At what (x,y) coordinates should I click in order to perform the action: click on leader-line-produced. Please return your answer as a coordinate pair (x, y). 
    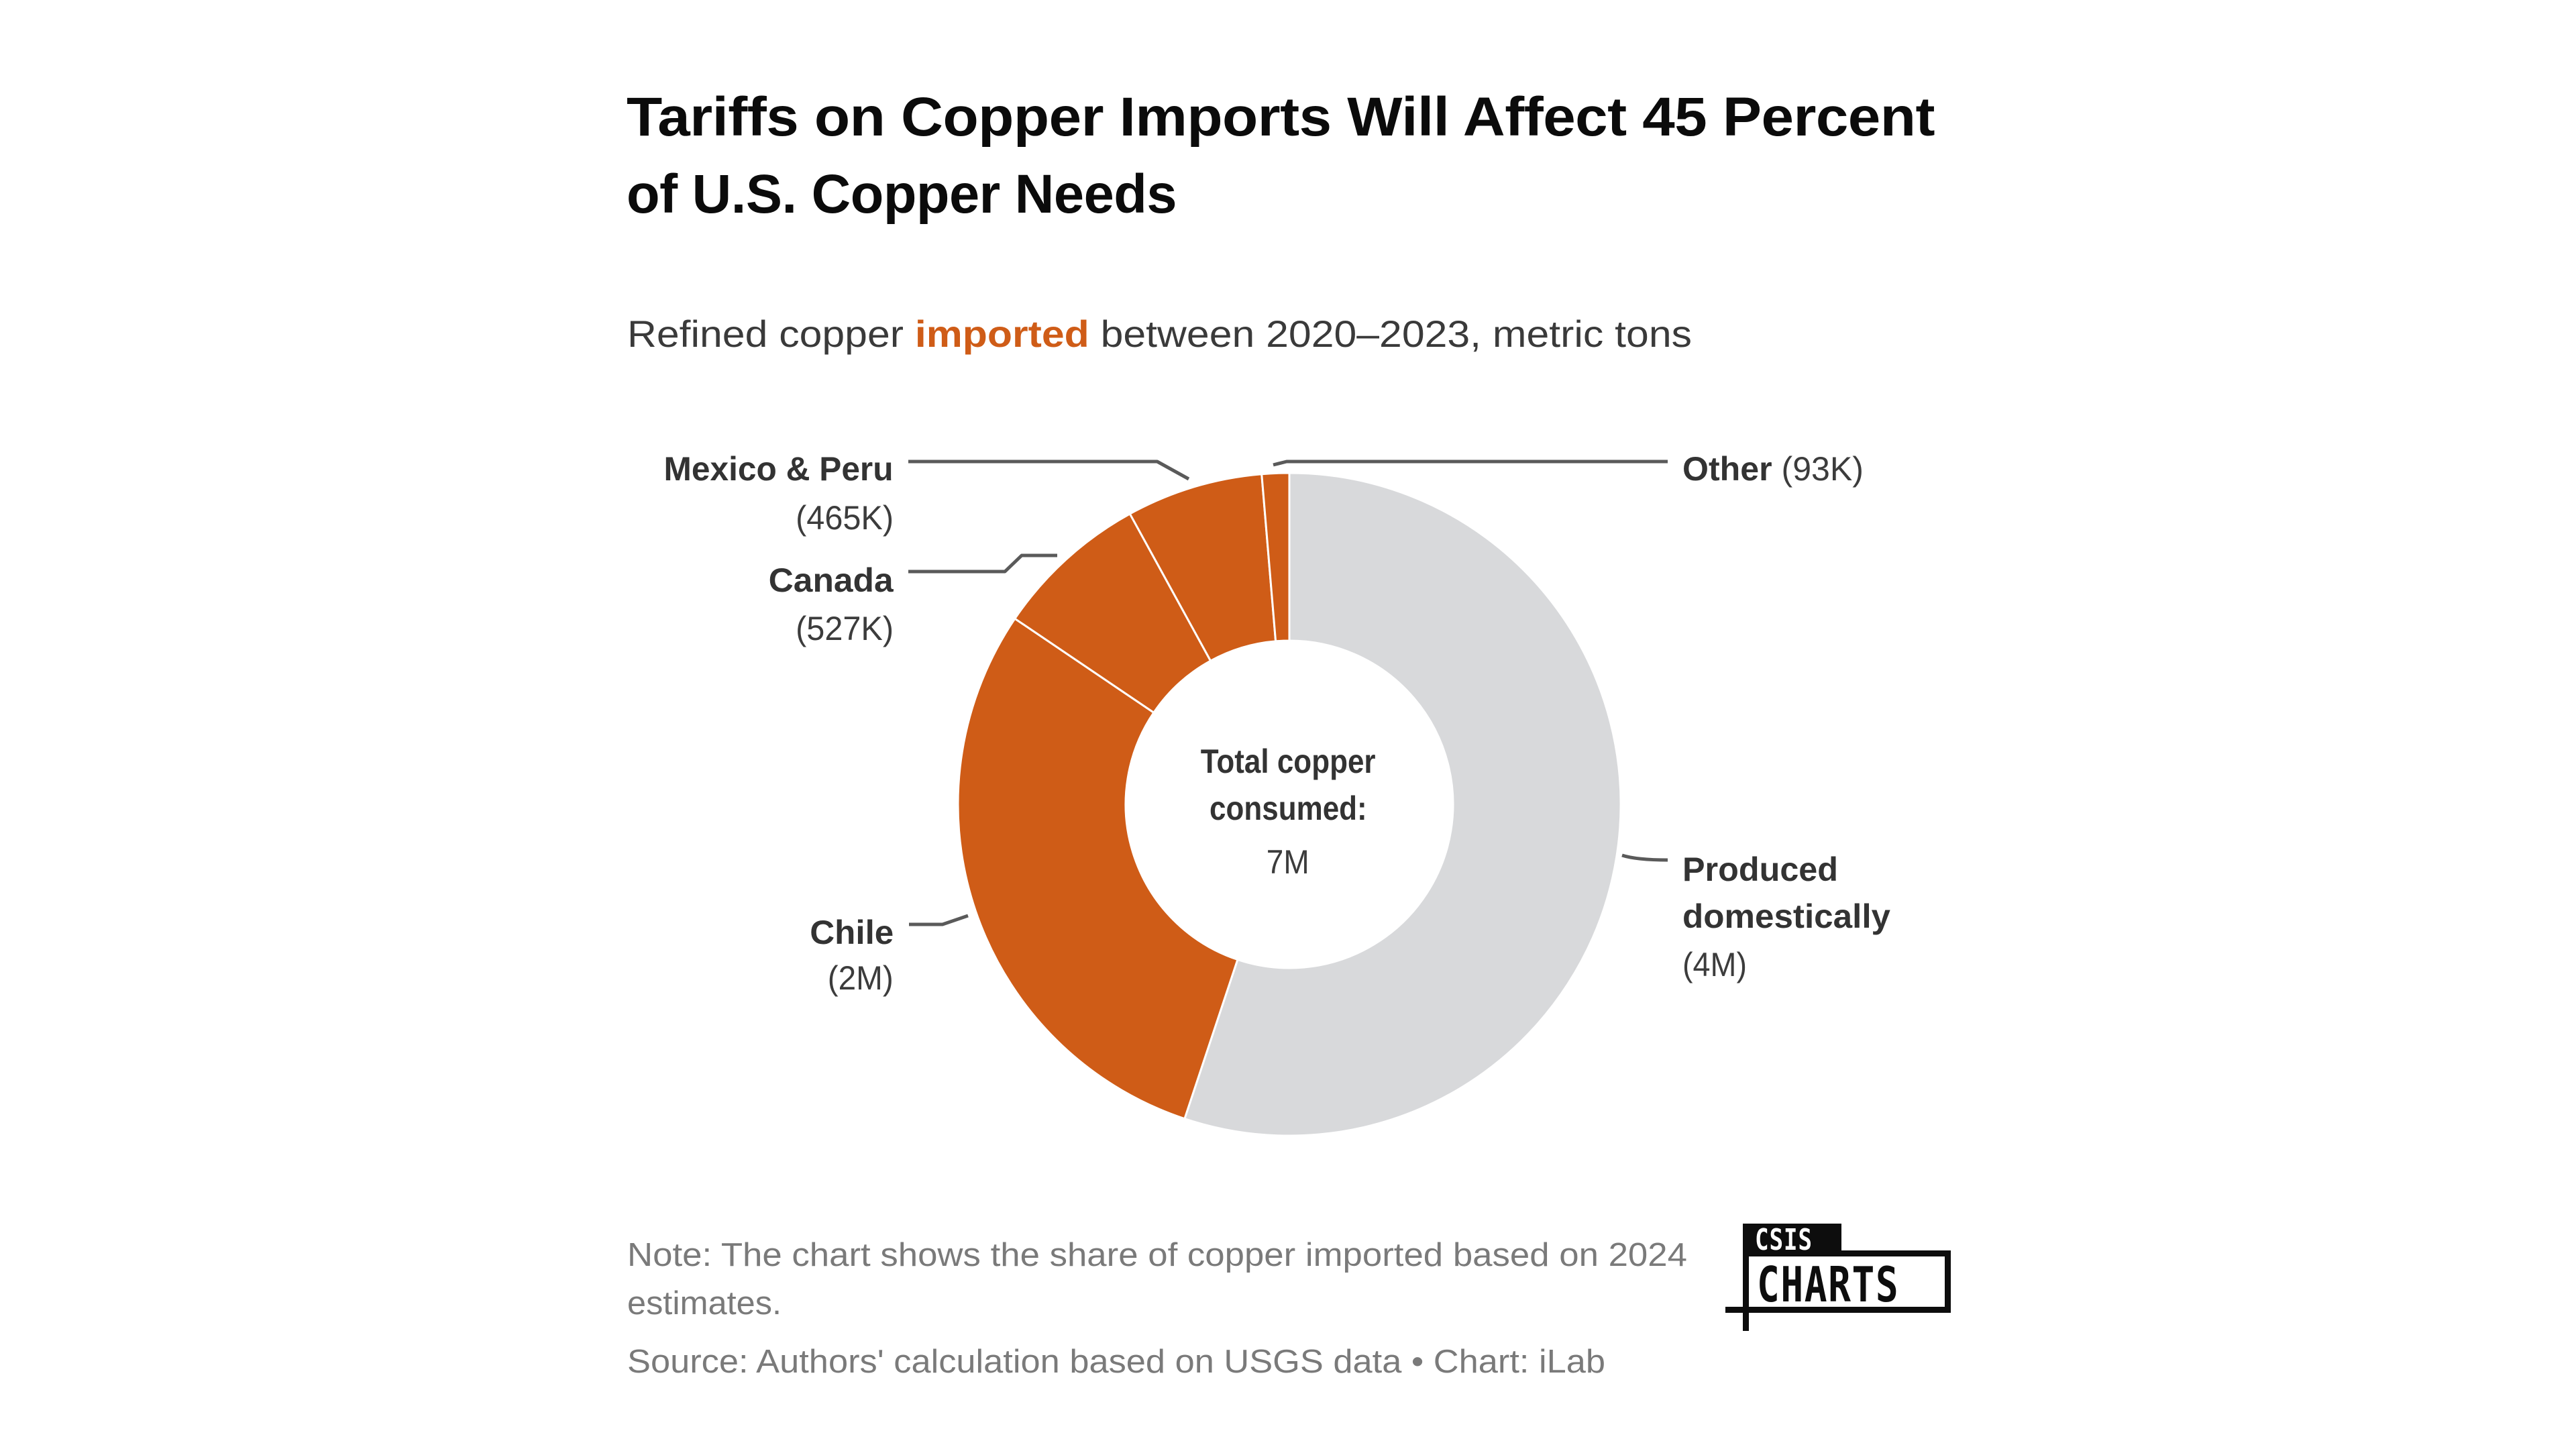
    Looking at the image, I should click on (1644, 857).